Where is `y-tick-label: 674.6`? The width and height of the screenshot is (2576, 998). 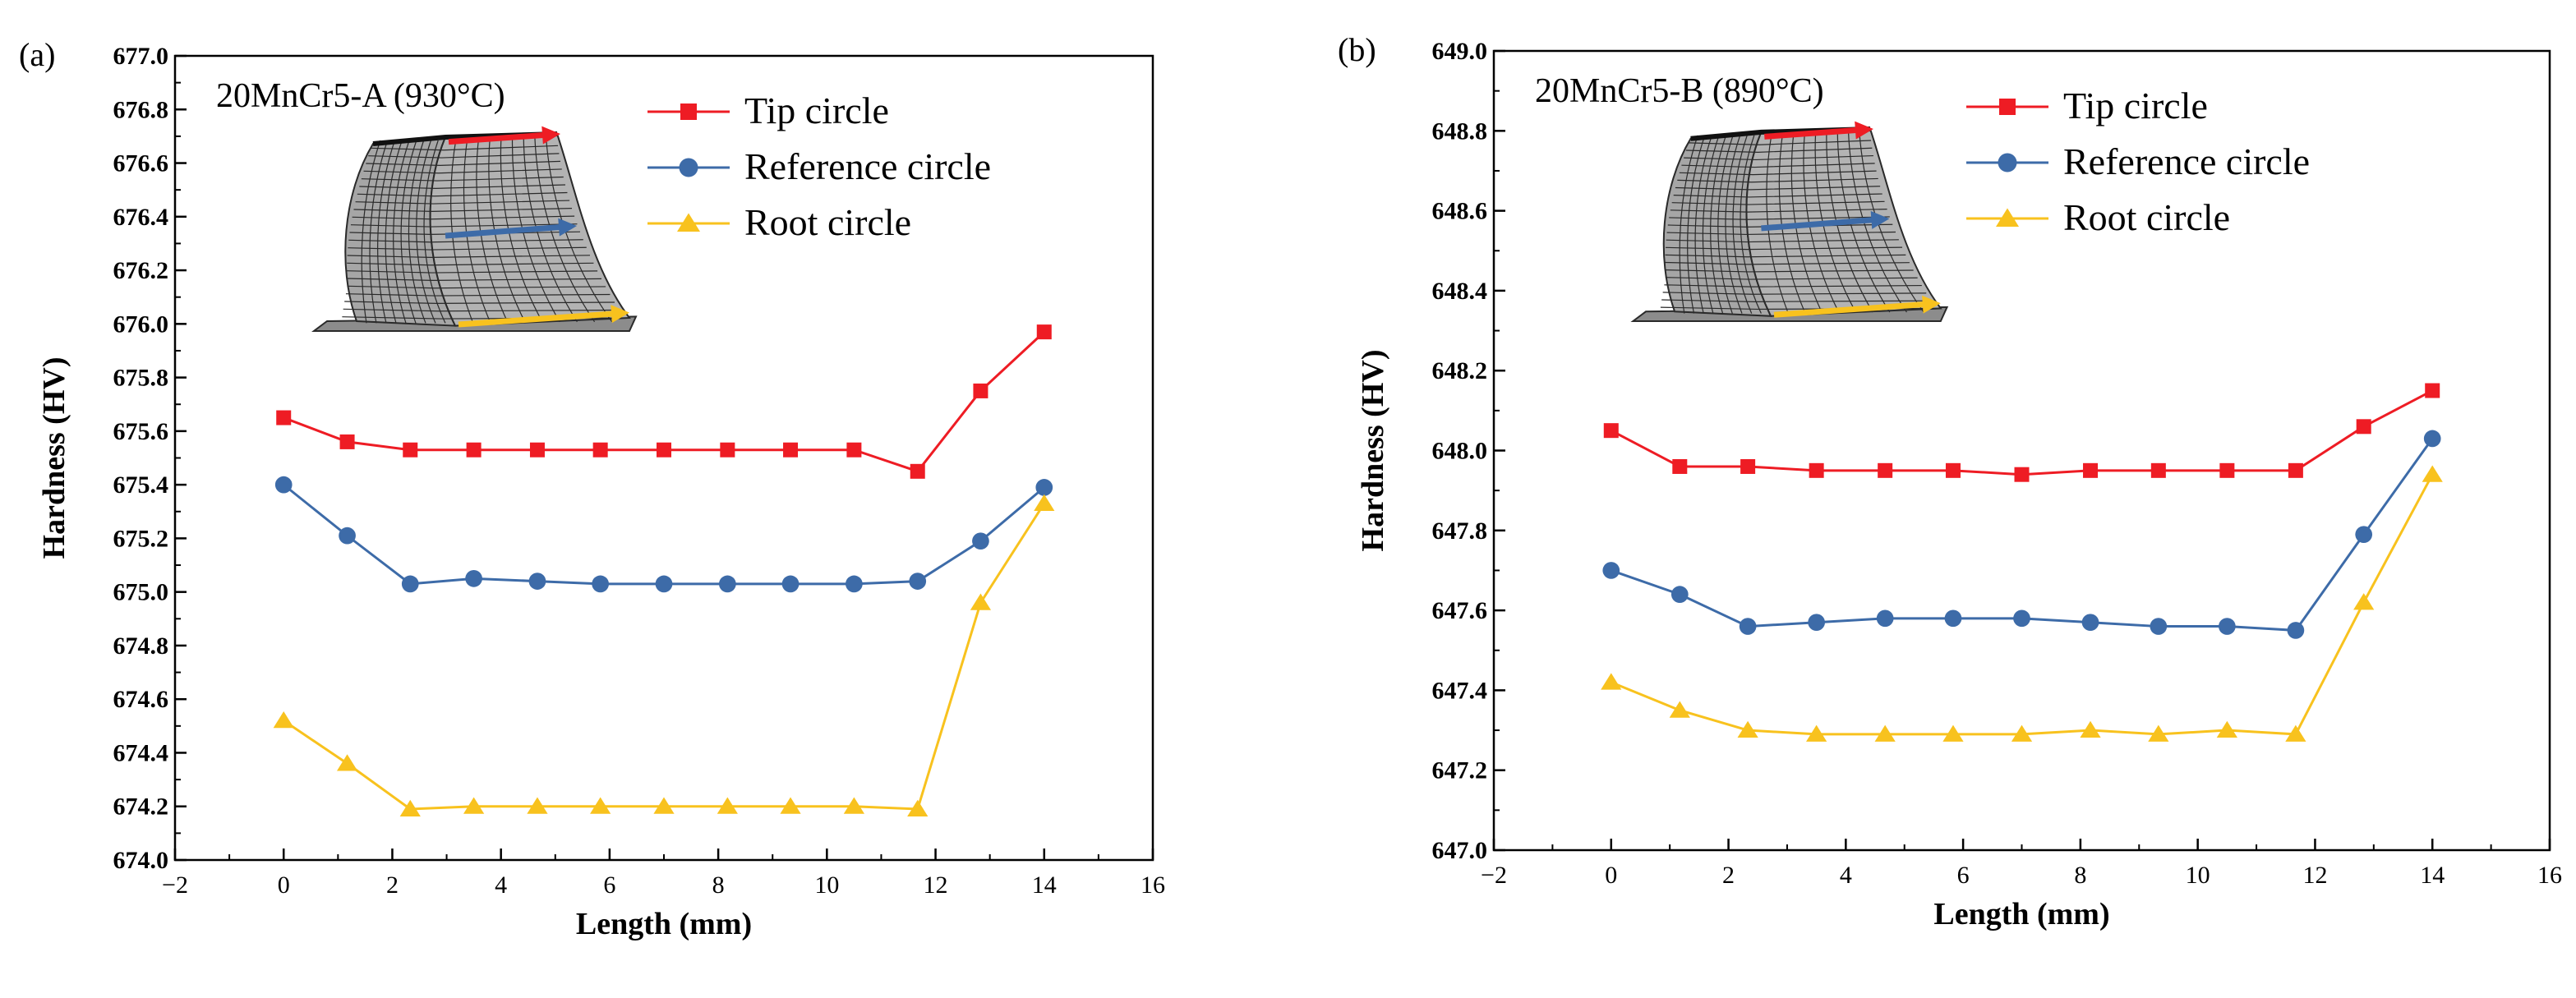
y-tick-label: 674.6 is located at coordinates (141, 700).